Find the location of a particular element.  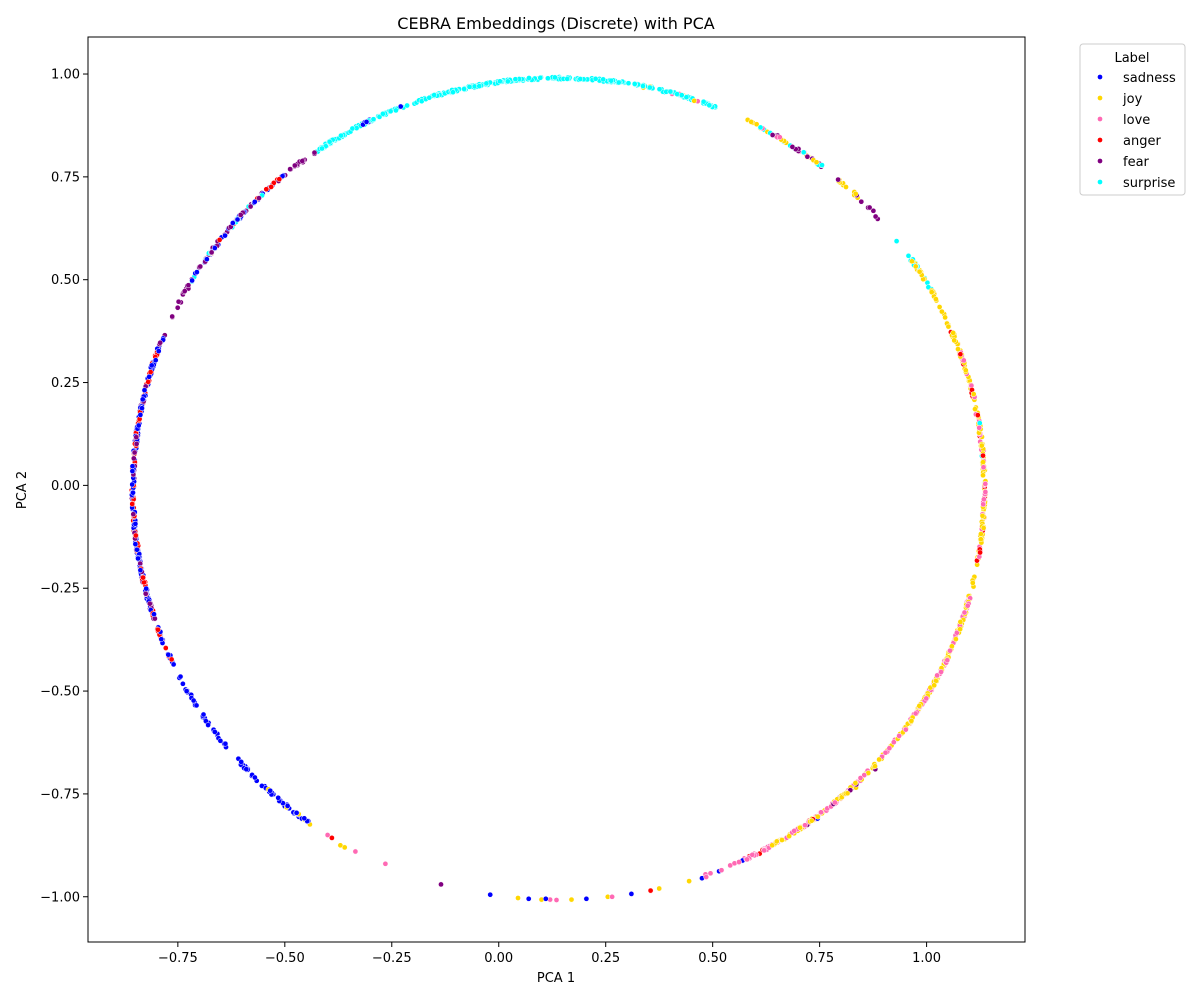

x-tick-label: 0.50 is located at coordinates (712, 958).